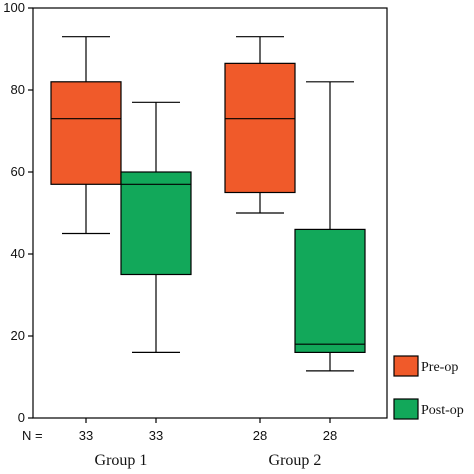 The image size is (474, 474). Describe the element at coordinates (18, 253) in the screenshot. I see `y-tick-label-40: 40` at that location.